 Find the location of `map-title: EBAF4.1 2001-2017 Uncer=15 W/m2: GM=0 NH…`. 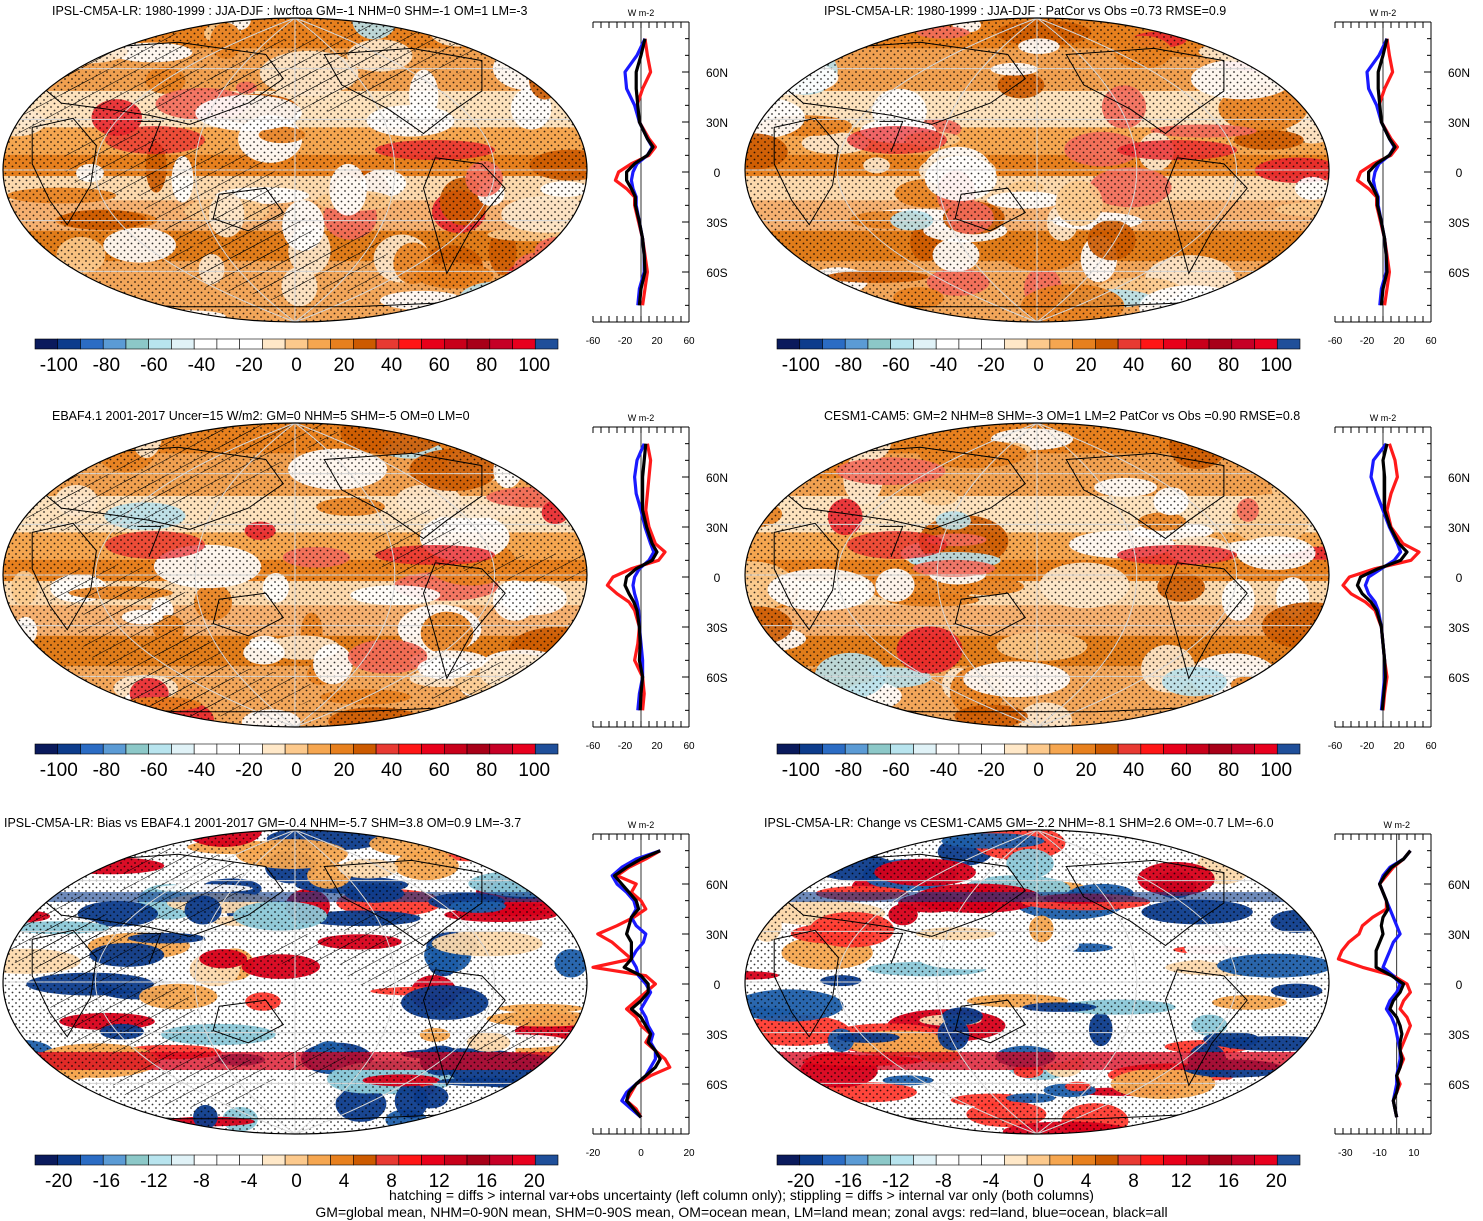

map-title: EBAF4.1 2001-2017 Uncer=15 W/m2: GM=0 NH… is located at coordinates (261, 416).